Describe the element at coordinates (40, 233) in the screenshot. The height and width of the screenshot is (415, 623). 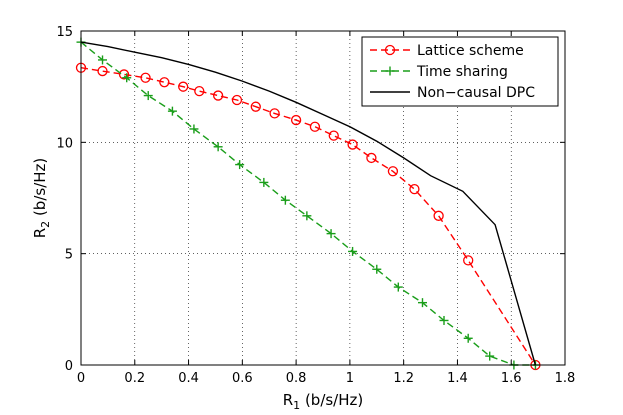
I see `y-axis-label-main: R` at that location.